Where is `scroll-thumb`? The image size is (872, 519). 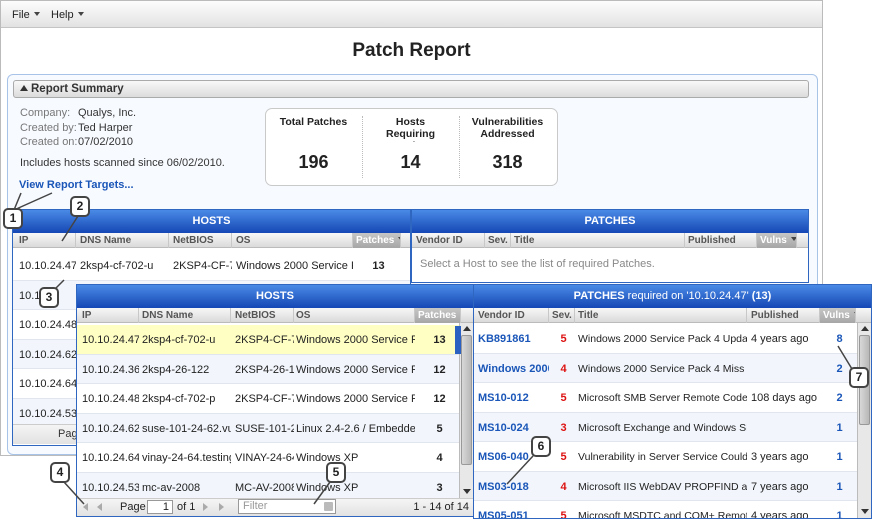
scroll-thumb is located at coordinates (466, 400).